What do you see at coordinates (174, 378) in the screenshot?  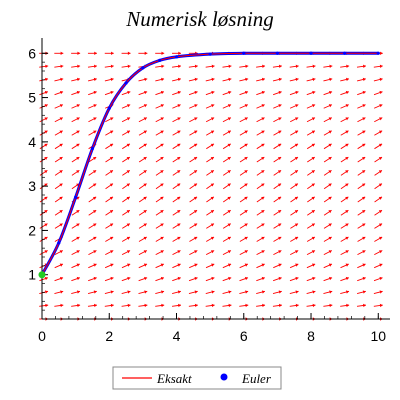 I see `legend-eksakt-label: Eksakt` at bounding box center [174, 378].